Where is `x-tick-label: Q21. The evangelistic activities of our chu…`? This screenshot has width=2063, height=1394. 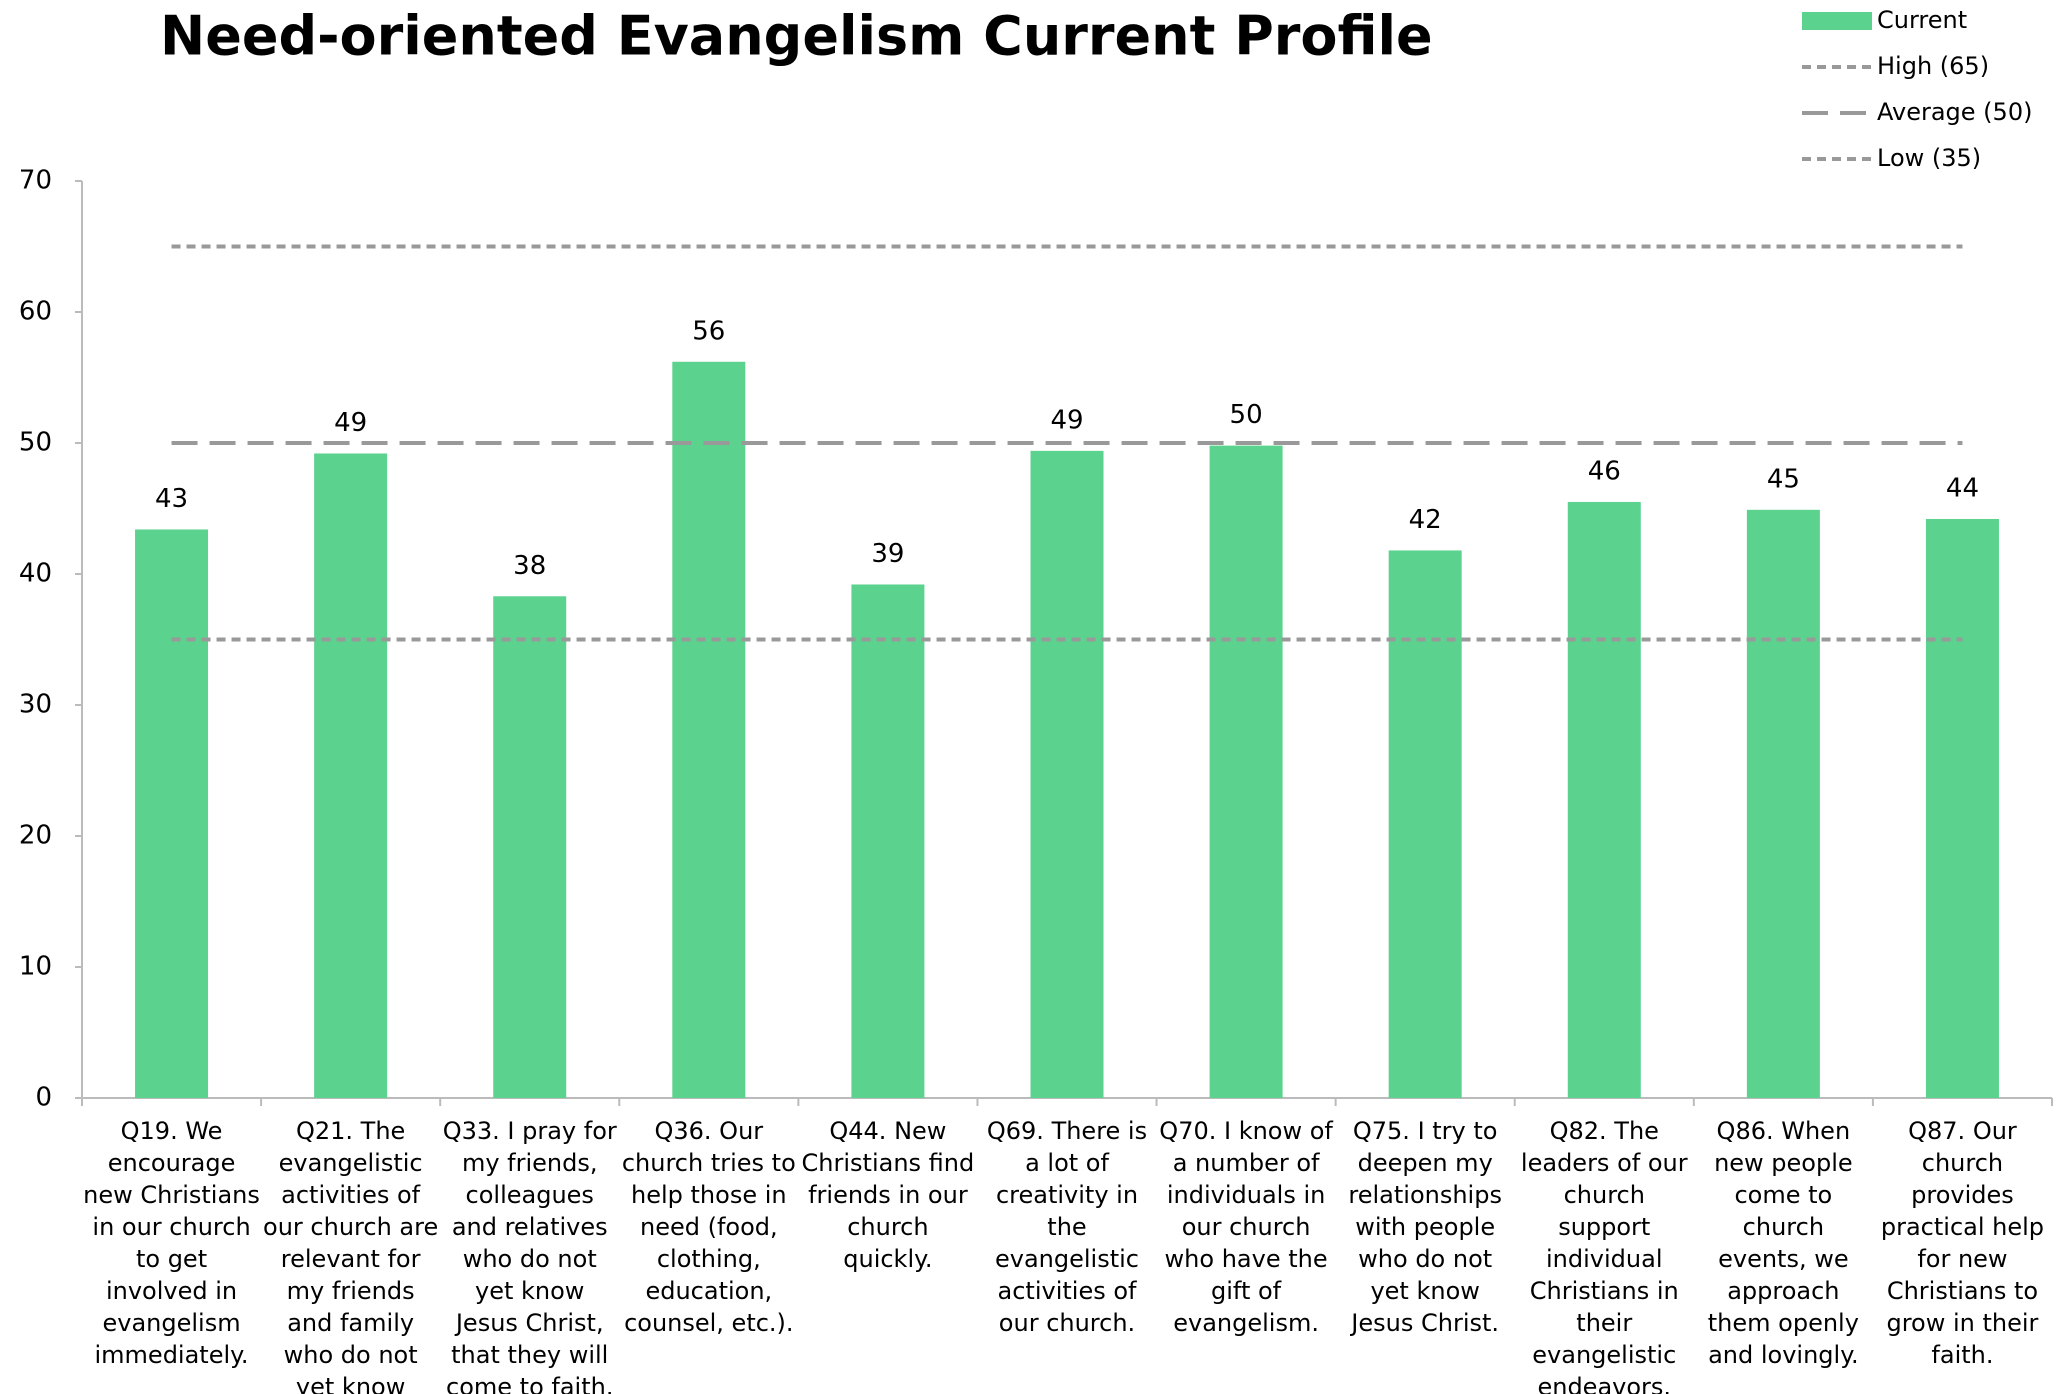
x-tick-label: Q21. The evangelistic activities of our chu… is located at coordinates (350, 1255).